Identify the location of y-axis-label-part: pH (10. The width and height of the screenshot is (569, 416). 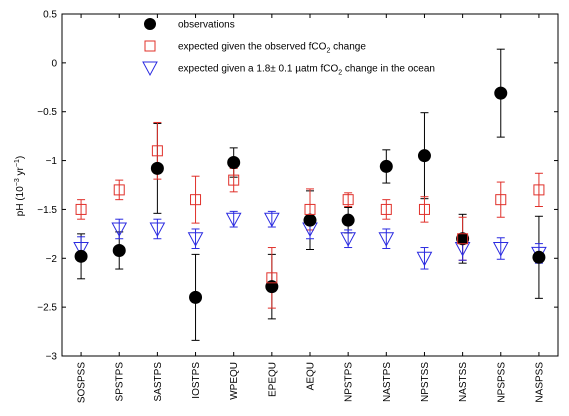
(20, 201).